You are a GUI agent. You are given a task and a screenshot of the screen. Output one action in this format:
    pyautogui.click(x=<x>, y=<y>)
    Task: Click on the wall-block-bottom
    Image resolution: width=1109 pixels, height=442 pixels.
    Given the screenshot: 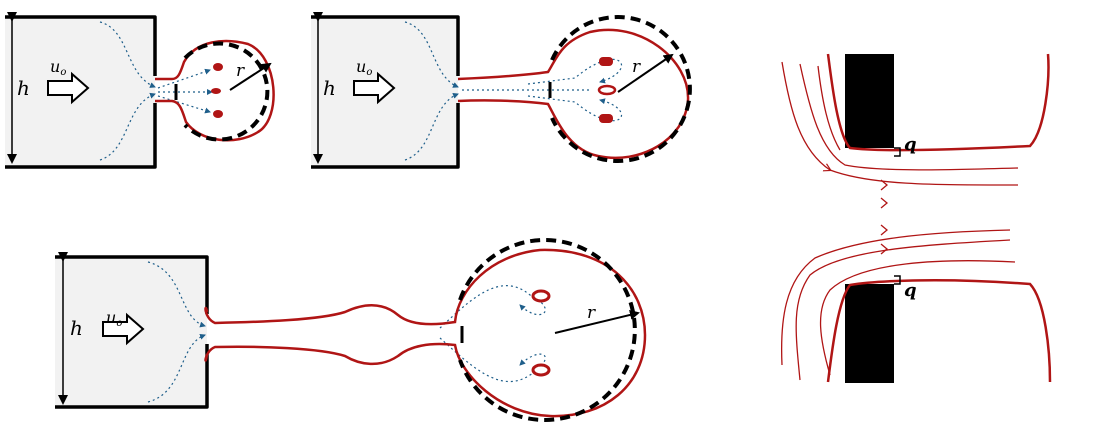 What is the action you would take?
    pyautogui.click(x=869, y=333)
    